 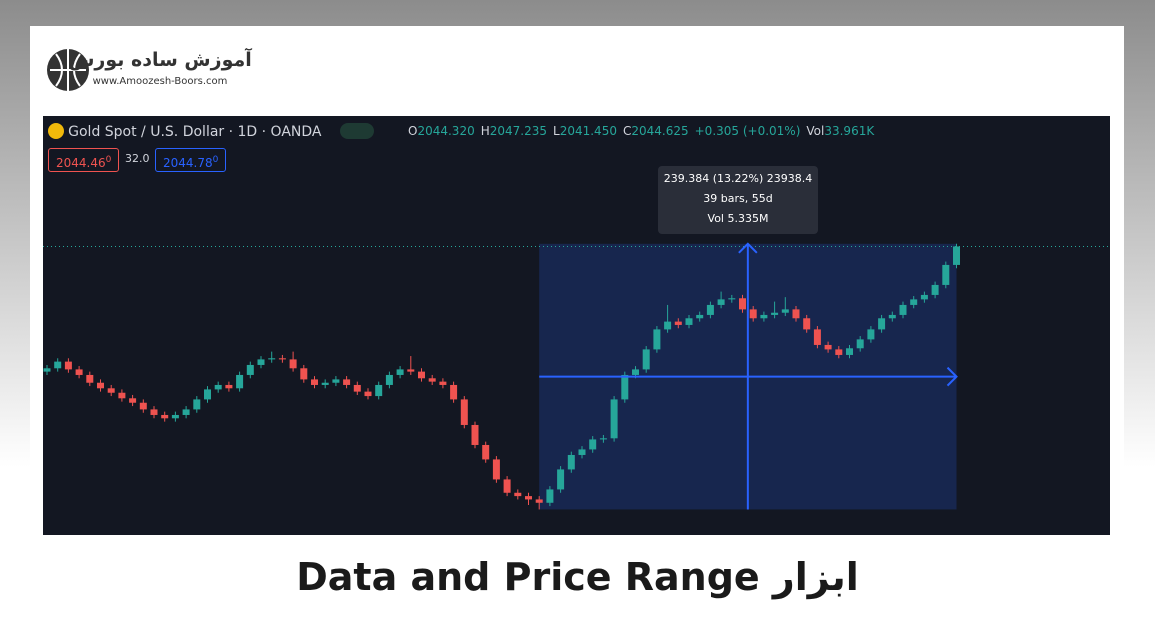 I want to click on sell-button: 2044.460, so click(x=84, y=160).